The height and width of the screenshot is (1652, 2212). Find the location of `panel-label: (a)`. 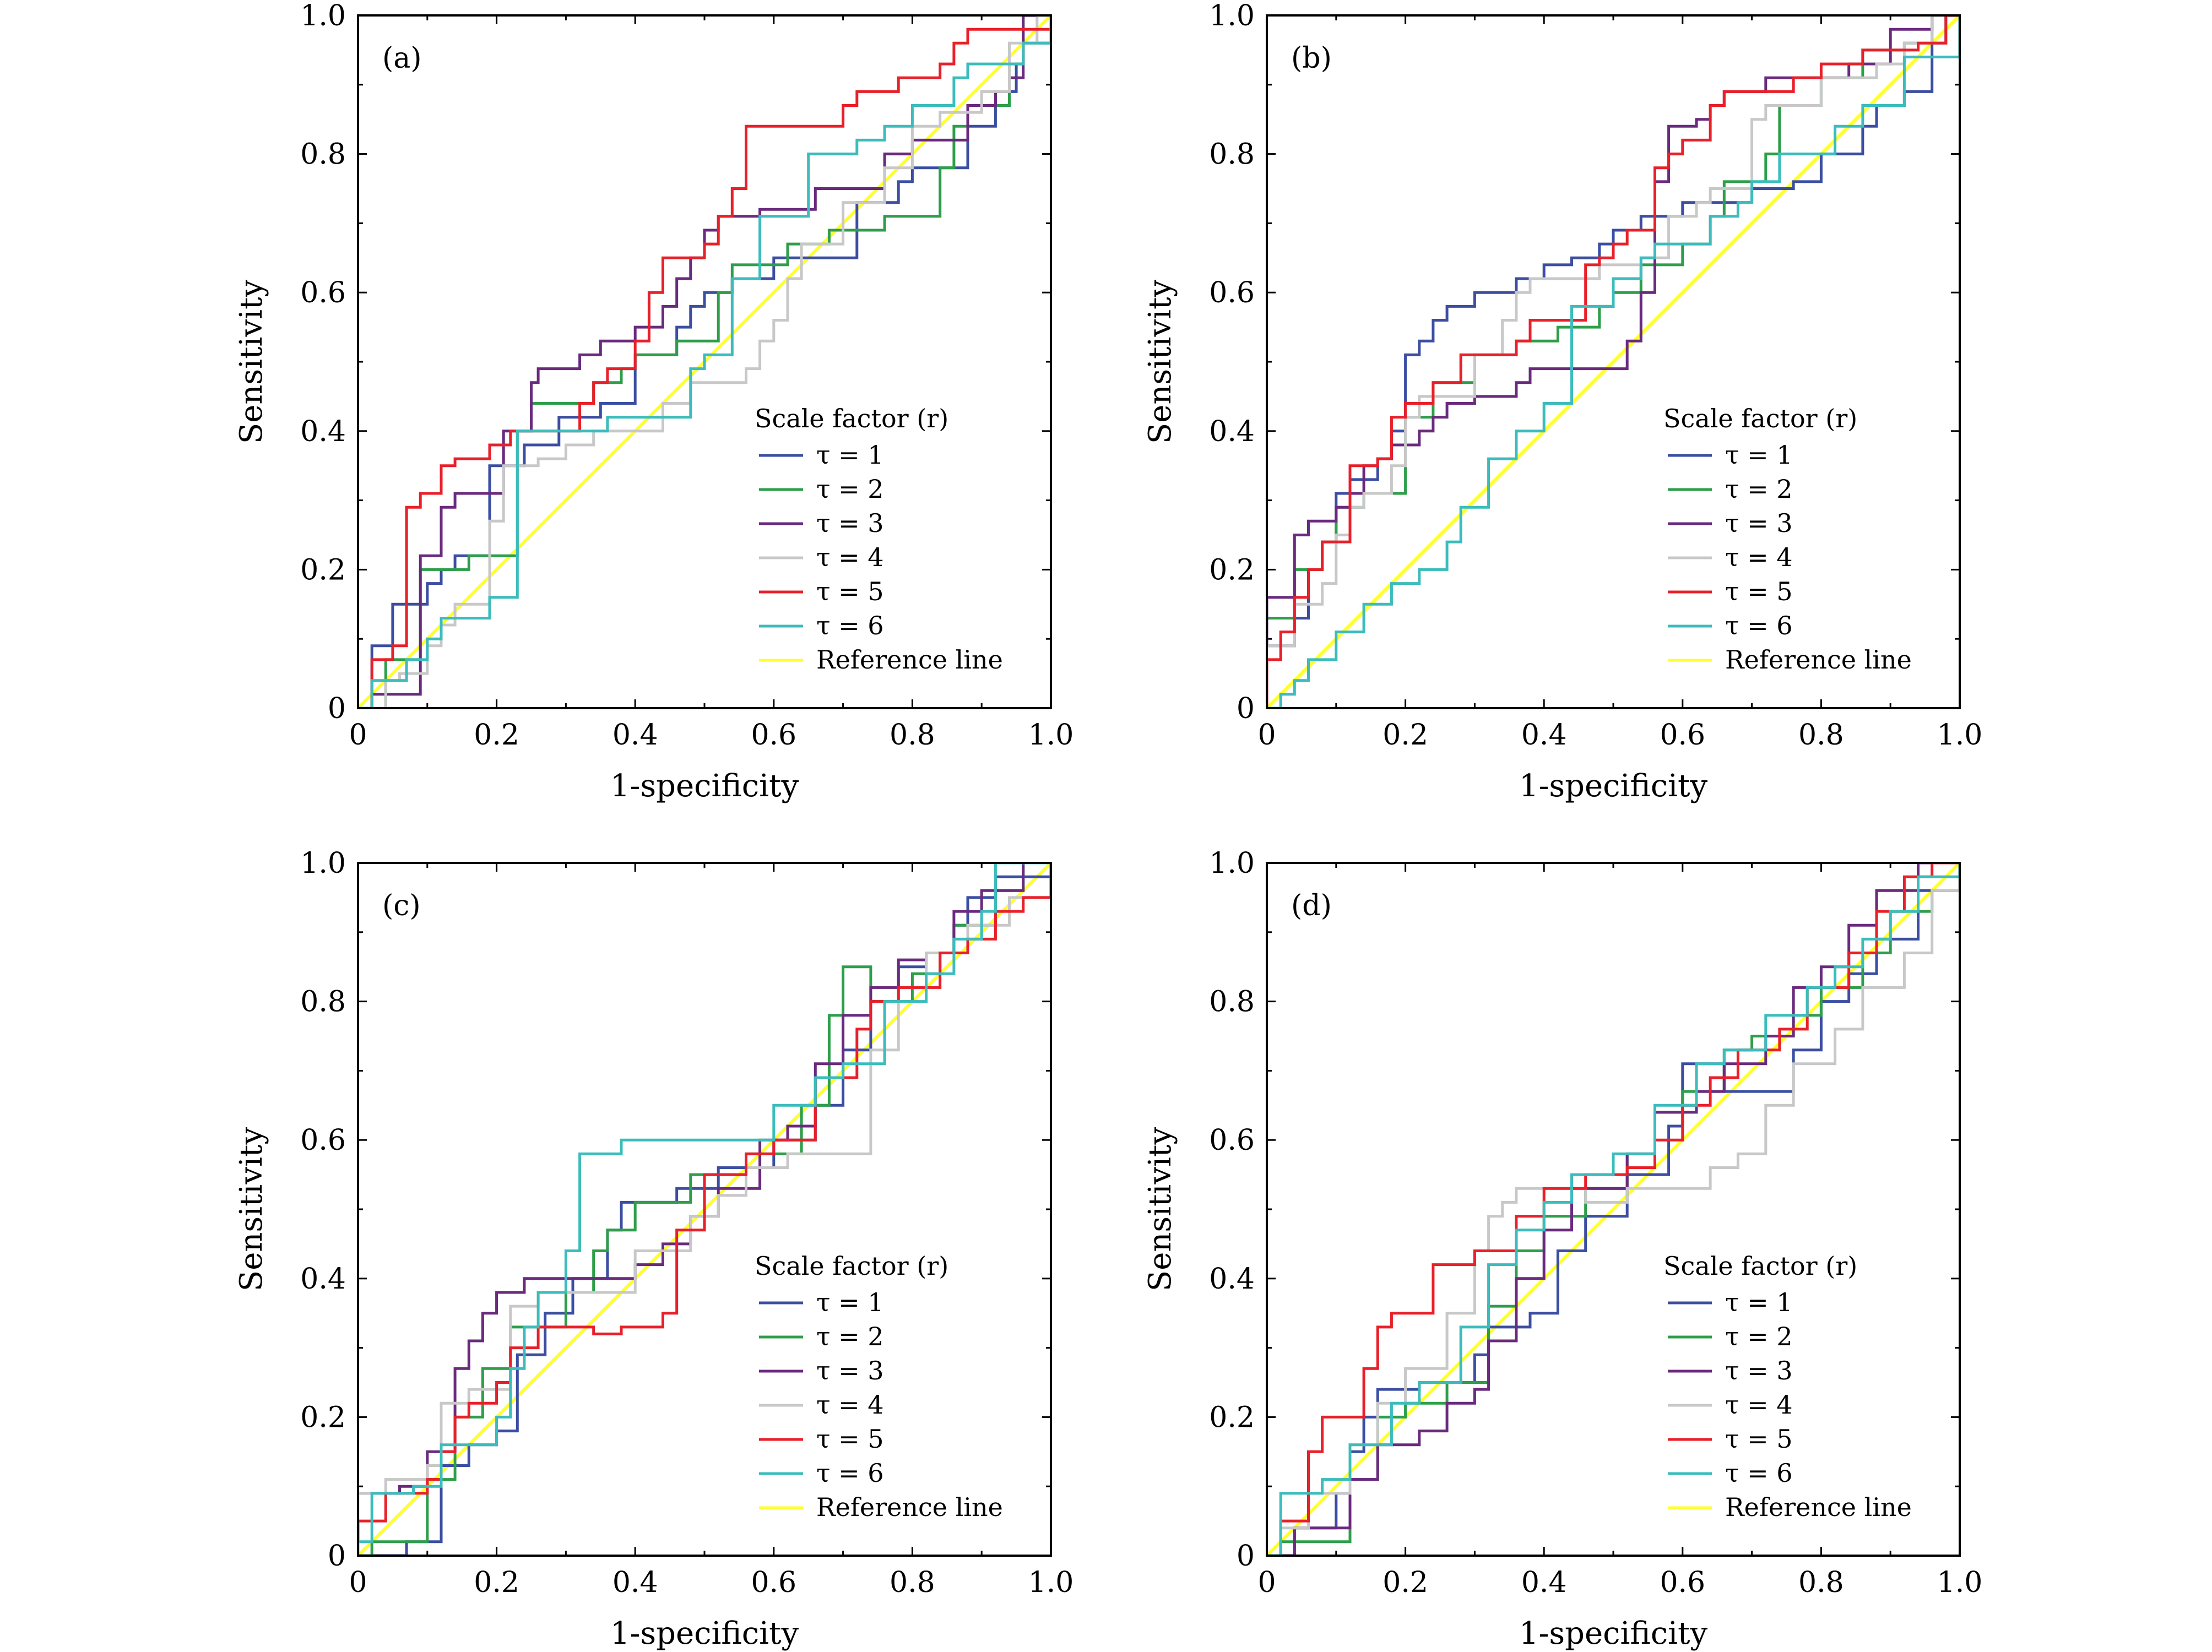

panel-label: (a) is located at coordinates (402, 58).